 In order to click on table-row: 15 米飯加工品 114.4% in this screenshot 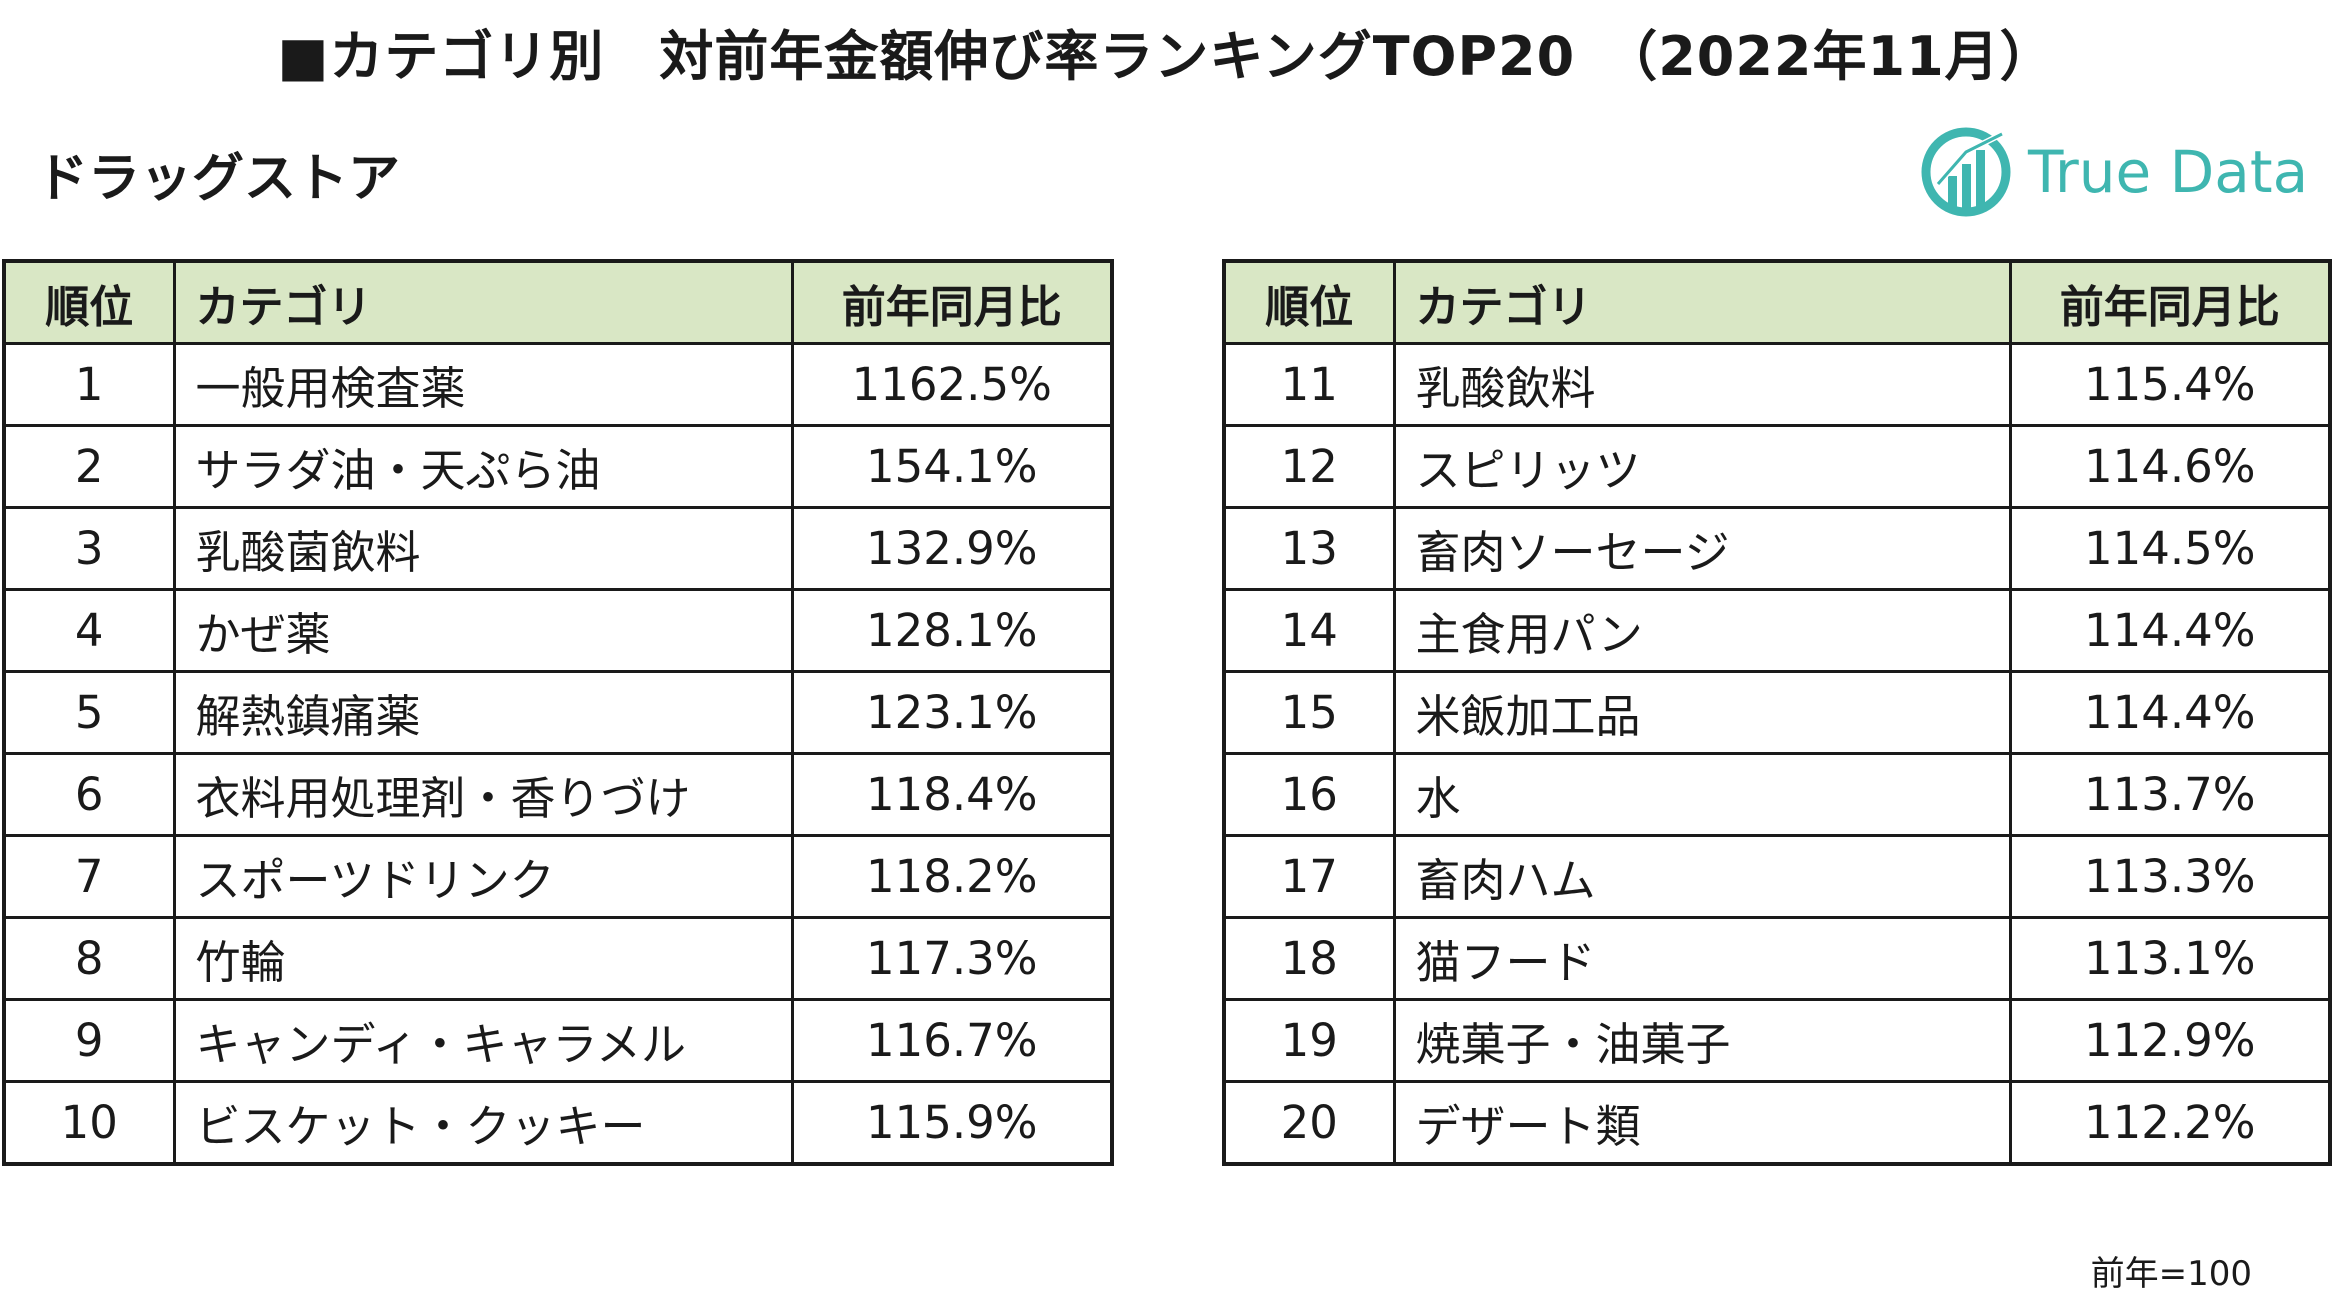, I will do `click(1777, 712)`.